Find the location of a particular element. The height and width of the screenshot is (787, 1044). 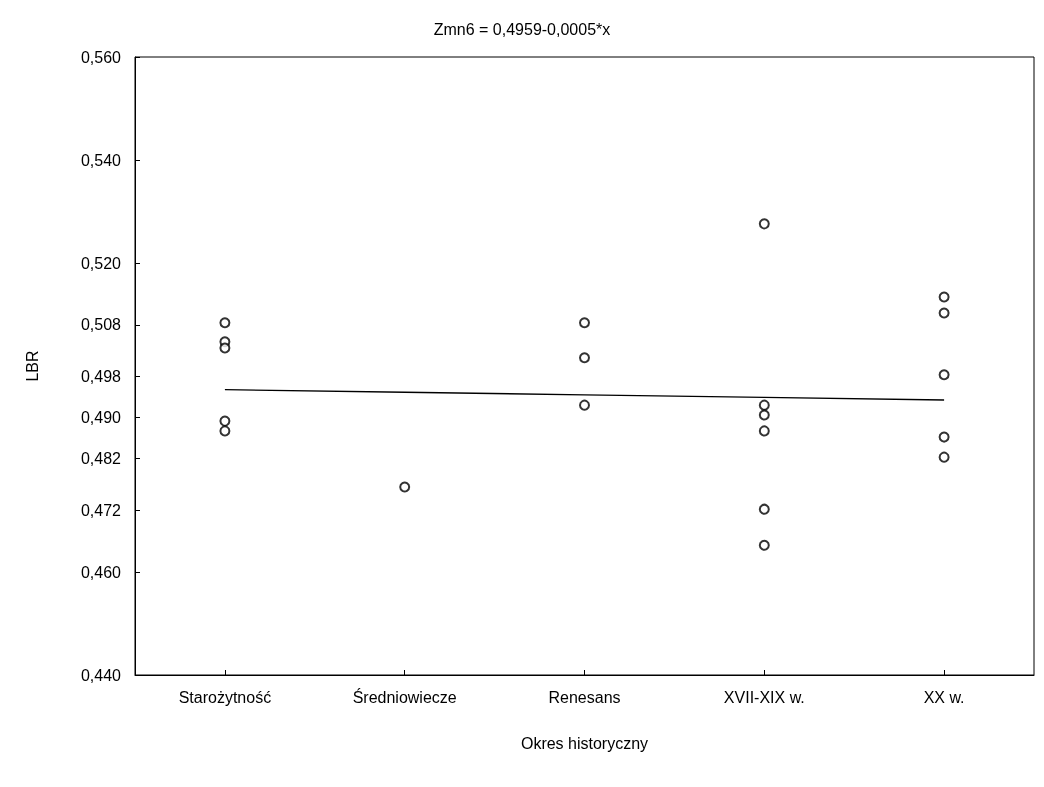

x-axis-title: Okres historyczny is located at coordinates (584, 743).